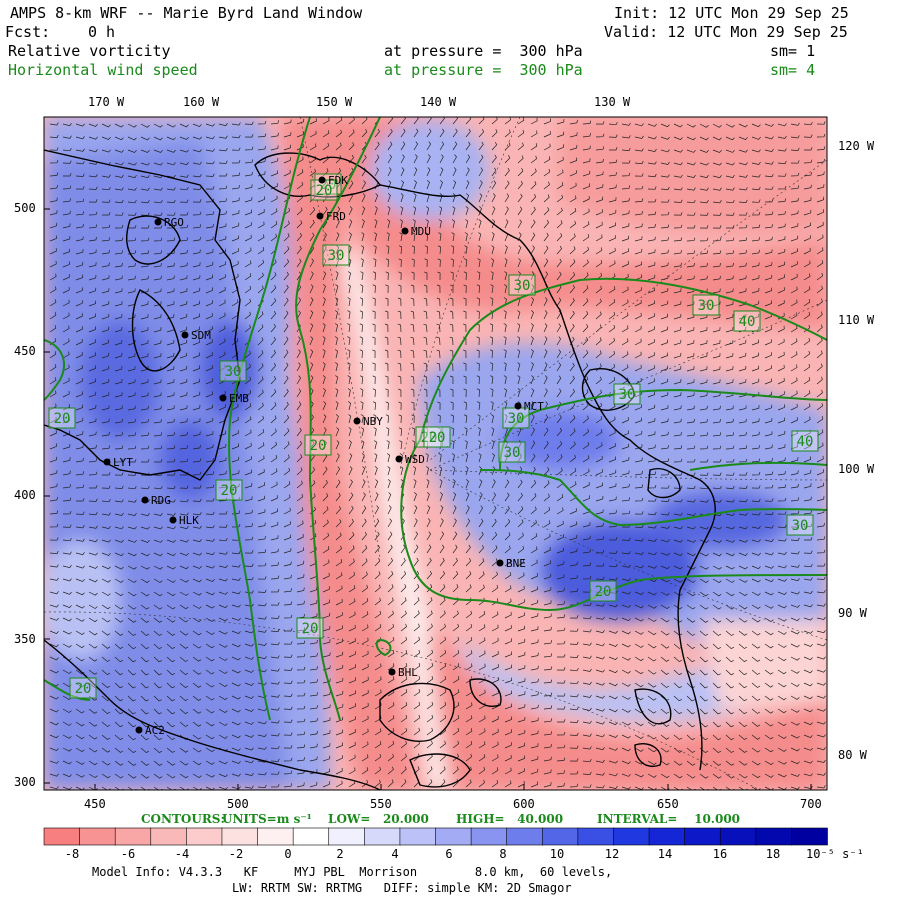 This screenshot has height=900, width=900. Describe the element at coordinates (336, 255) in the screenshot. I see `contour-label-box` at that location.